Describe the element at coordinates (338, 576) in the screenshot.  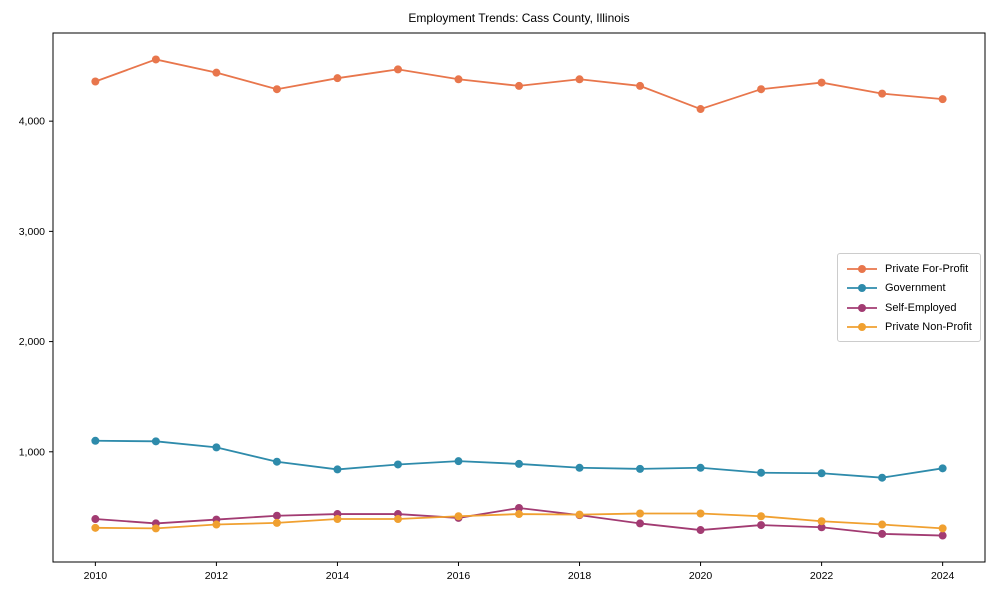
I see `x-tick-label: 2014` at that location.